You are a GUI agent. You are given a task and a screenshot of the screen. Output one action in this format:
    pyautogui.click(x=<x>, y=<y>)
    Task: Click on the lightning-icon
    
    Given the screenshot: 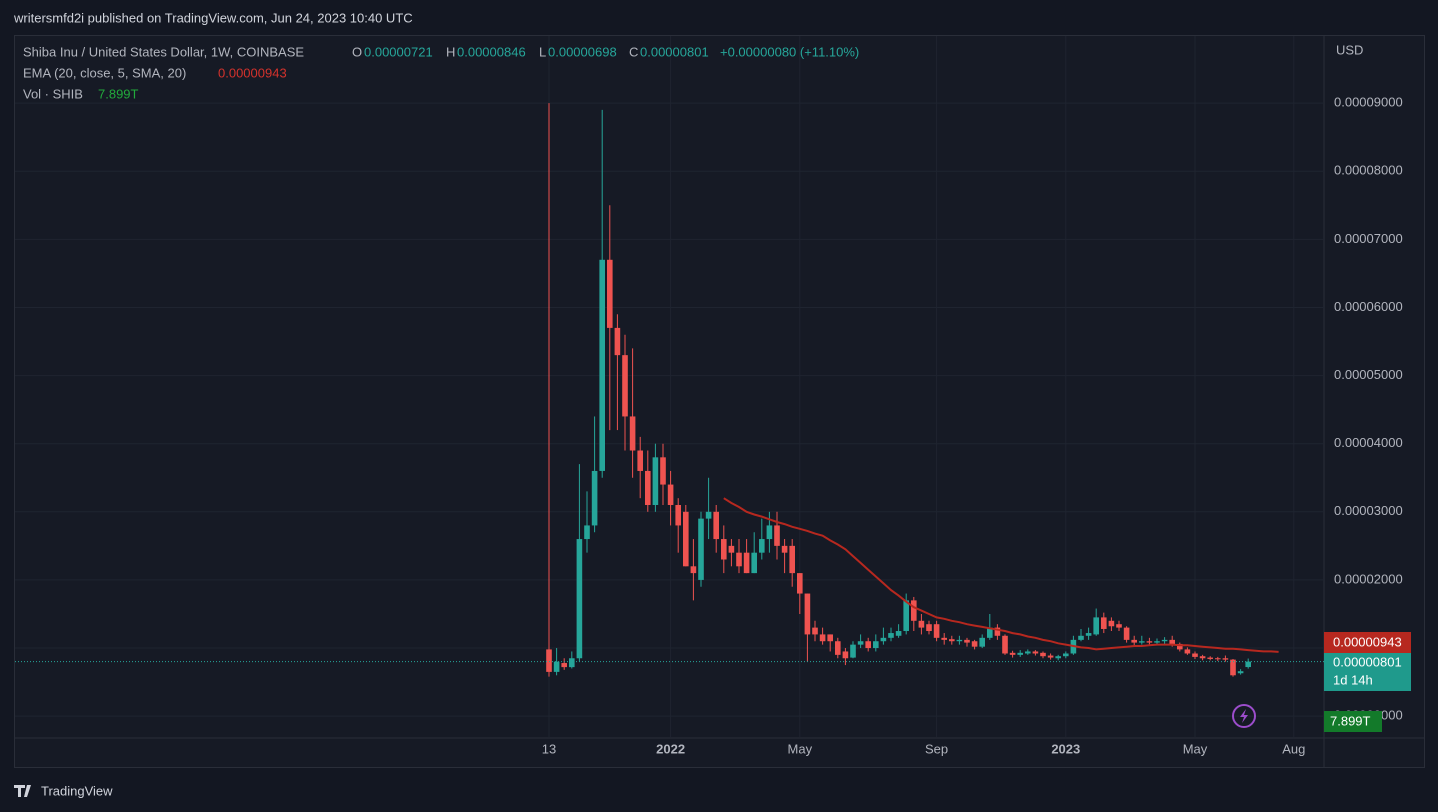 What is the action you would take?
    pyautogui.click(x=1244, y=716)
    